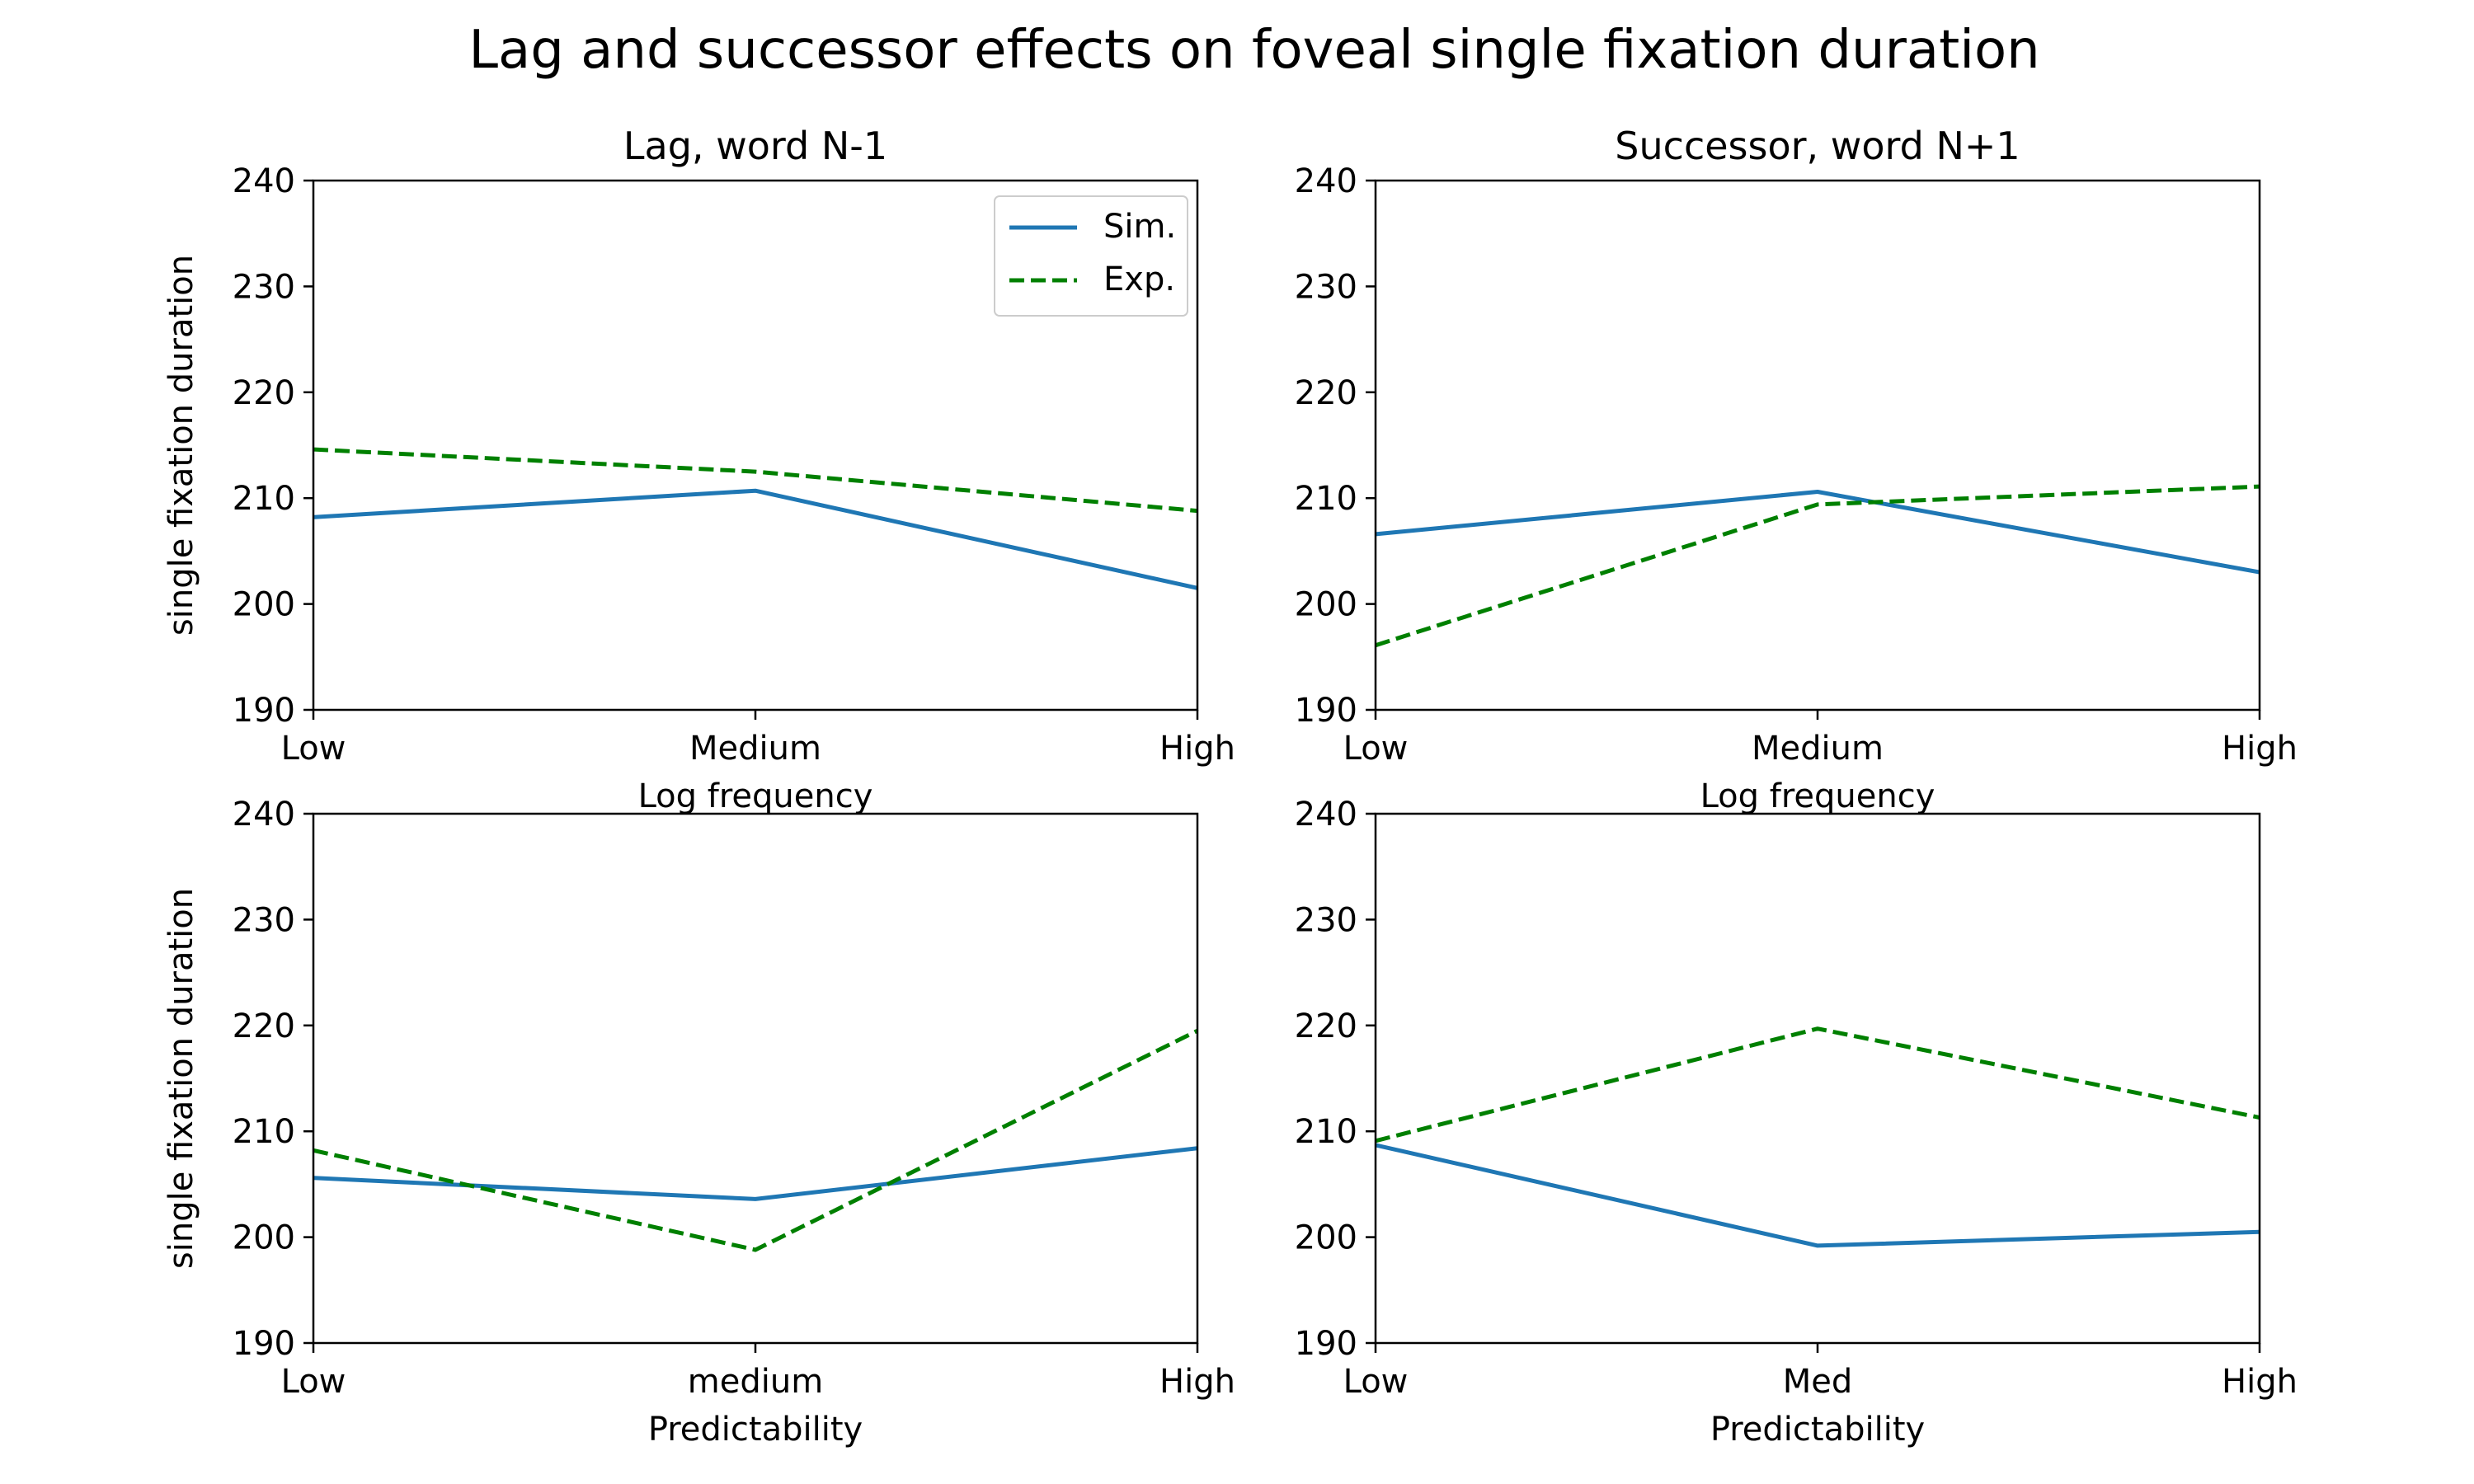 The width and height of the screenshot is (2474, 1484). What do you see at coordinates (1139, 279) in the screenshot?
I see `legend-label-exp: Exp.` at bounding box center [1139, 279].